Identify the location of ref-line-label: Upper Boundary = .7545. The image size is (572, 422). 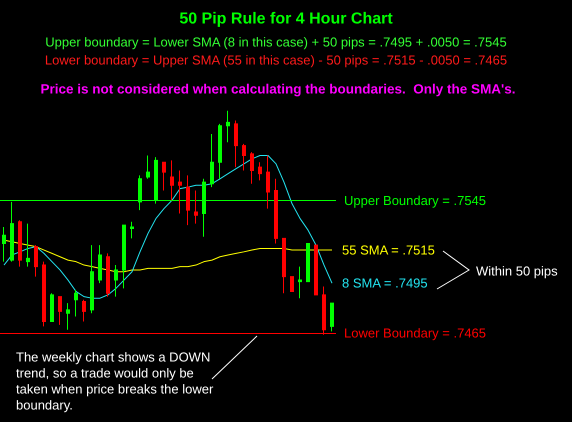
(415, 200).